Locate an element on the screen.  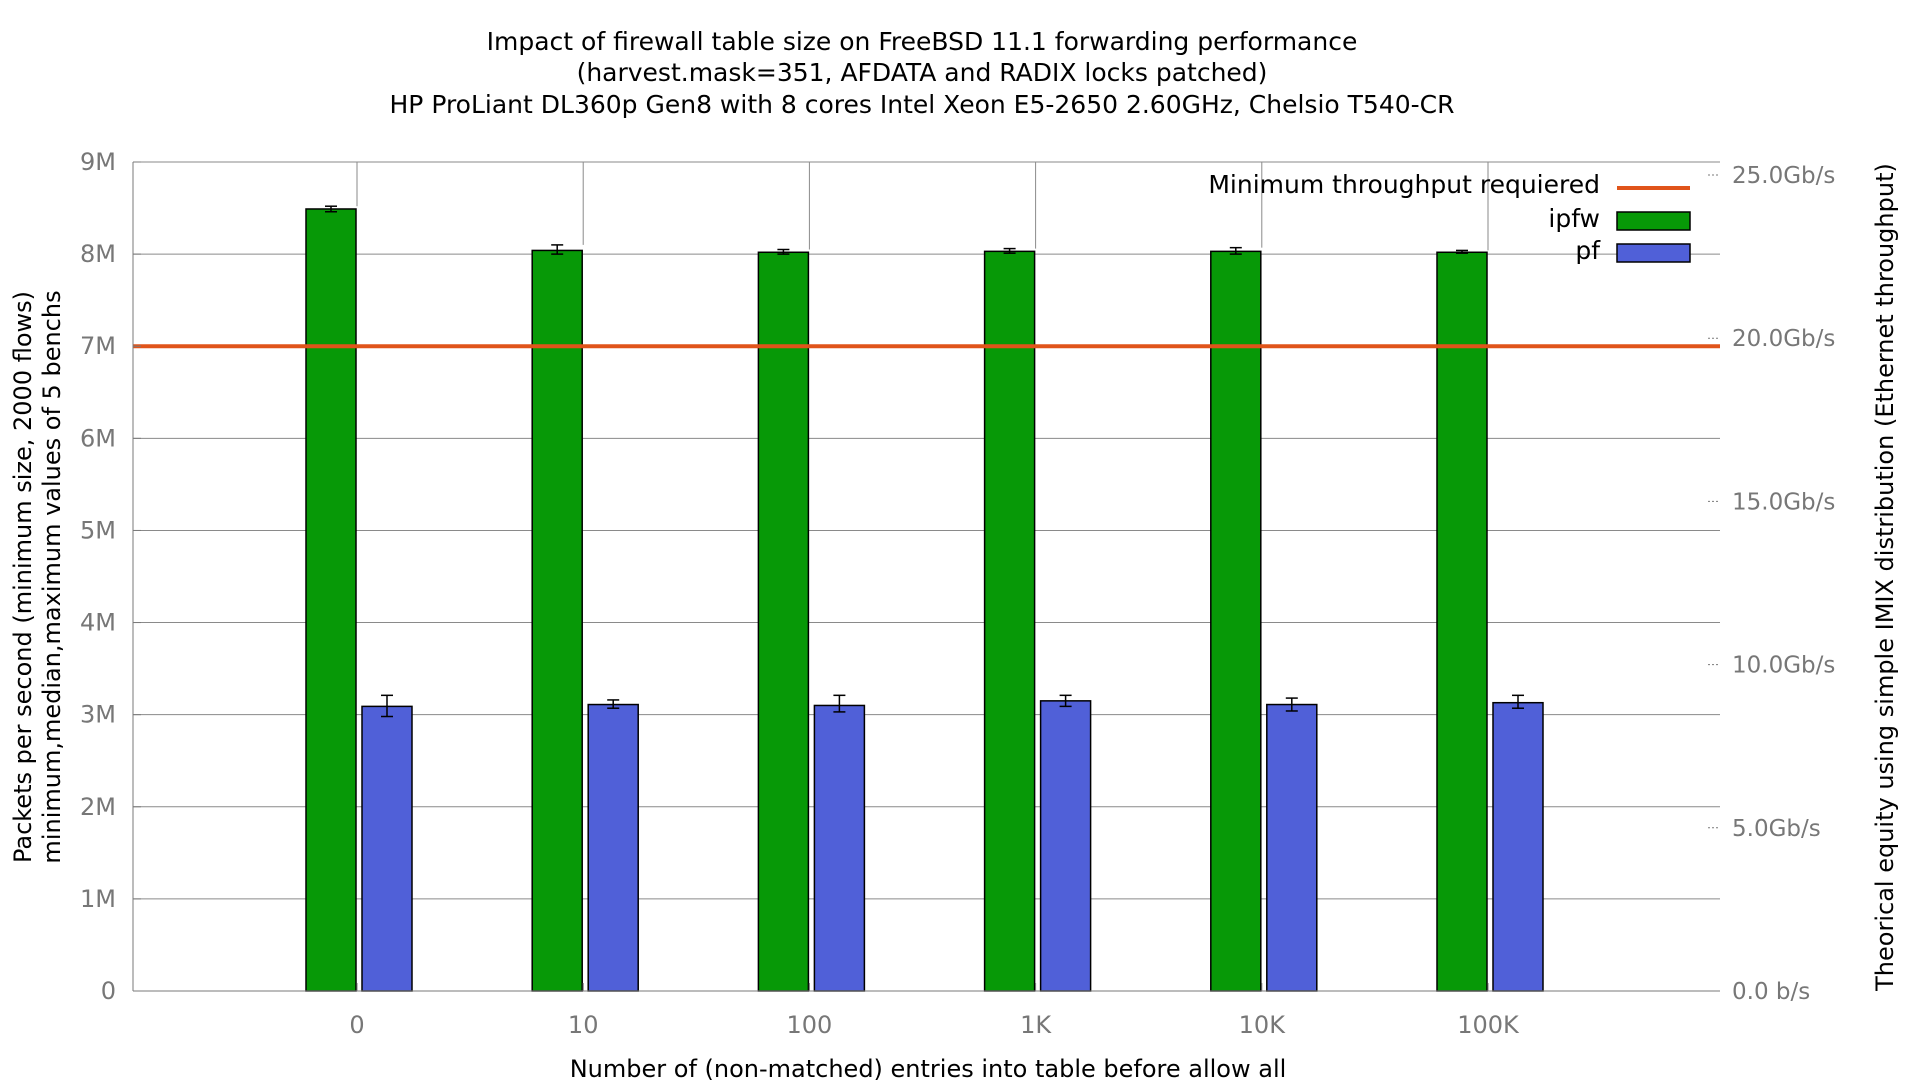
legend-swatch-ipfw is located at coordinates (1653, 221).